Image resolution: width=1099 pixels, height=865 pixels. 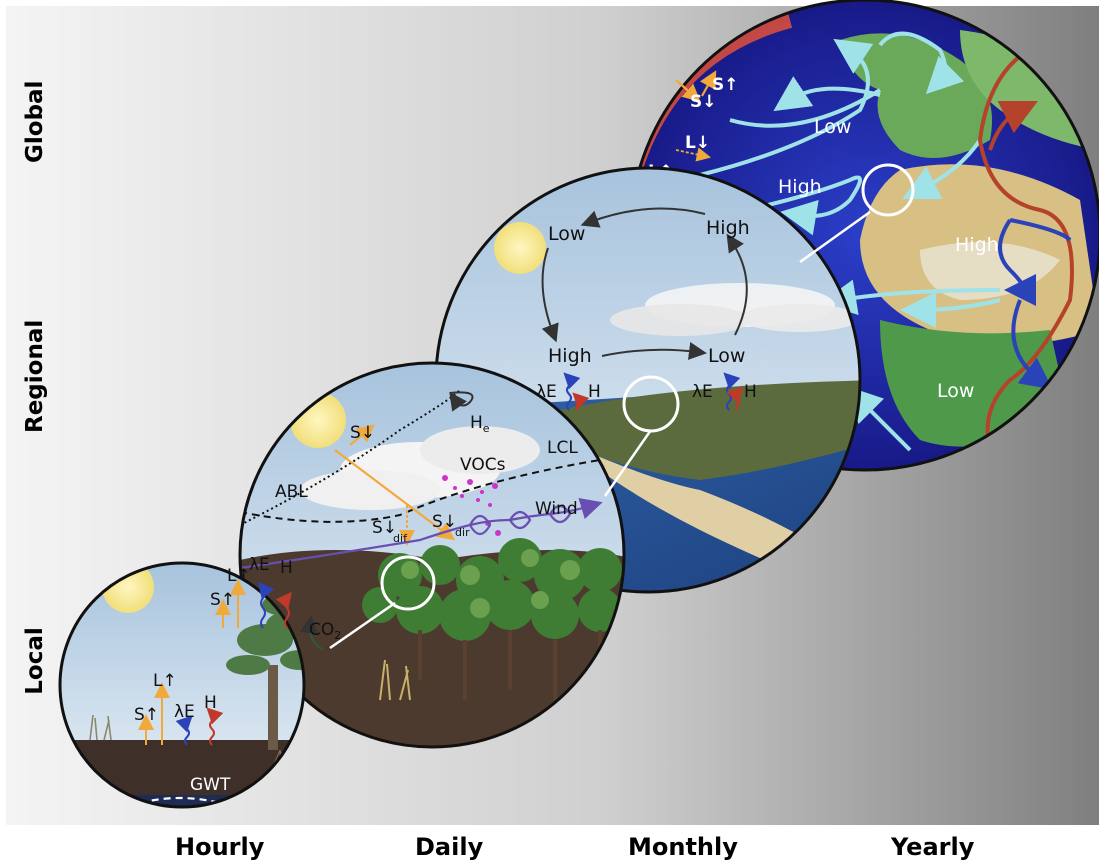 What do you see at coordinates (325, 631) in the screenshot?
I see `local-co2-label: CO2` at bounding box center [325, 631].